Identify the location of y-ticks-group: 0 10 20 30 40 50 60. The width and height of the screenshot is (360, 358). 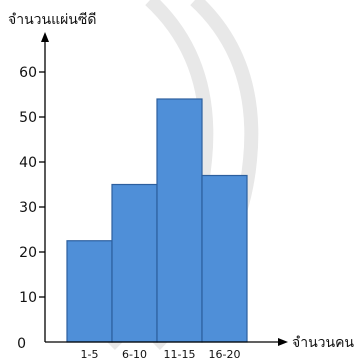
(31, 208).